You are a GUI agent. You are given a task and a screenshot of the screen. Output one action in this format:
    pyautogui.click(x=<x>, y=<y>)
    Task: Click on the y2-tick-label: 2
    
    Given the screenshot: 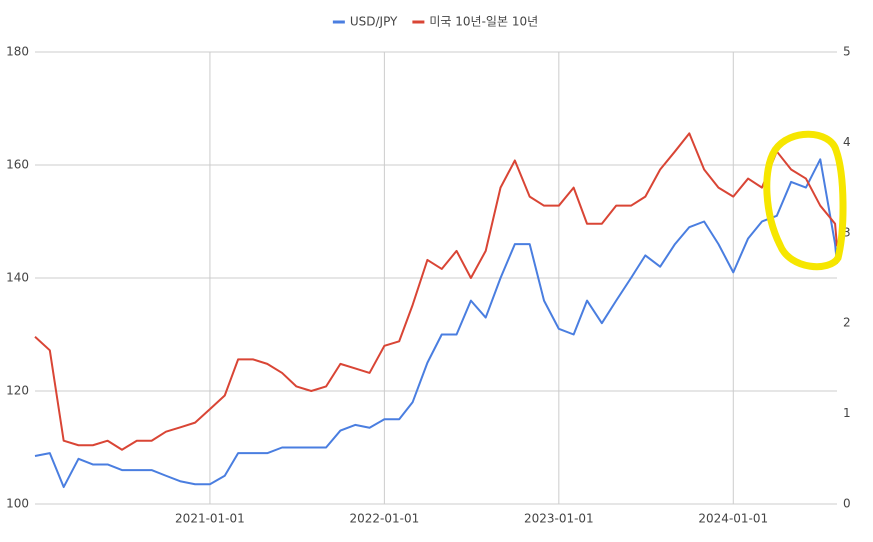 What is the action you would take?
    pyautogui.click(x=847, y=323)
    